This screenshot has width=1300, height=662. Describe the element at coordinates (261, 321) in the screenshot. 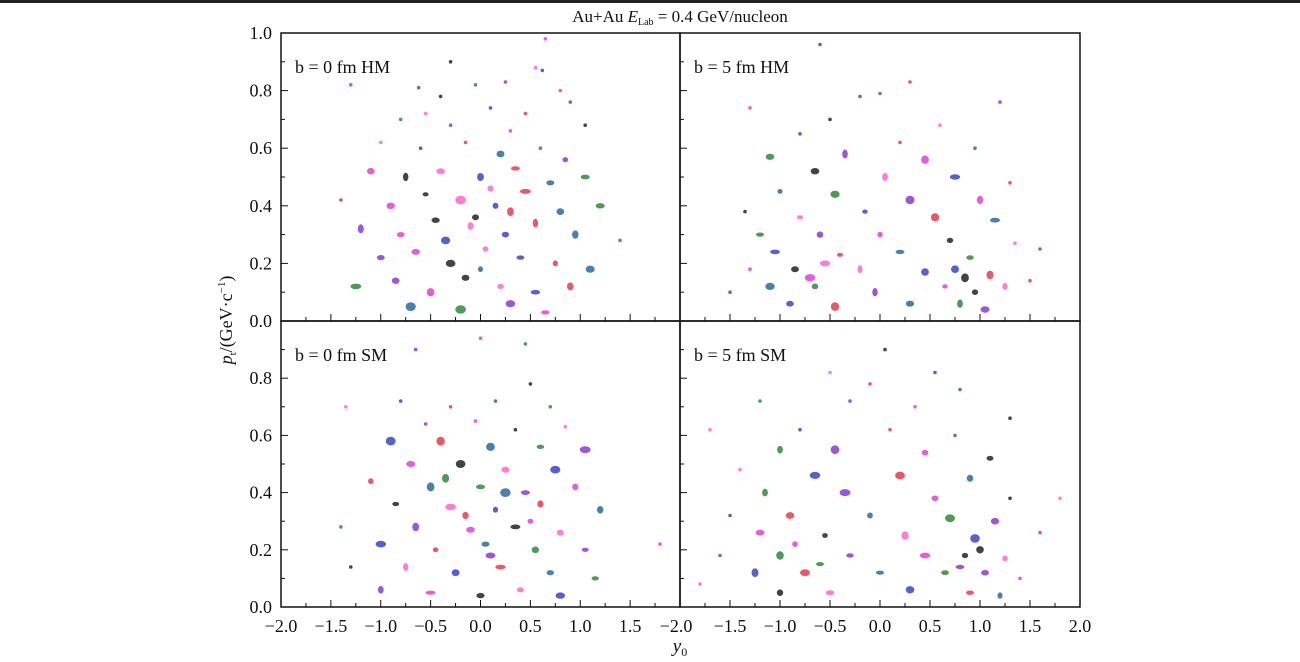

I see `y-tick-label: 0.0` at that location.